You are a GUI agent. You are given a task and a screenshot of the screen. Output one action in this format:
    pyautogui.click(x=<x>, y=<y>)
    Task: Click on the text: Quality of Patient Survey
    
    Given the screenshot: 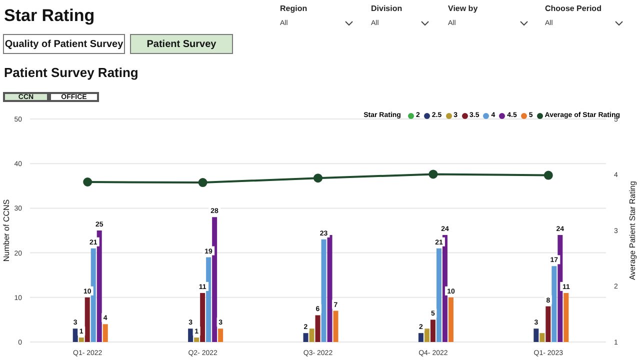 What is the action you would take?
    pyautogui.click(x=64, y=44)
    